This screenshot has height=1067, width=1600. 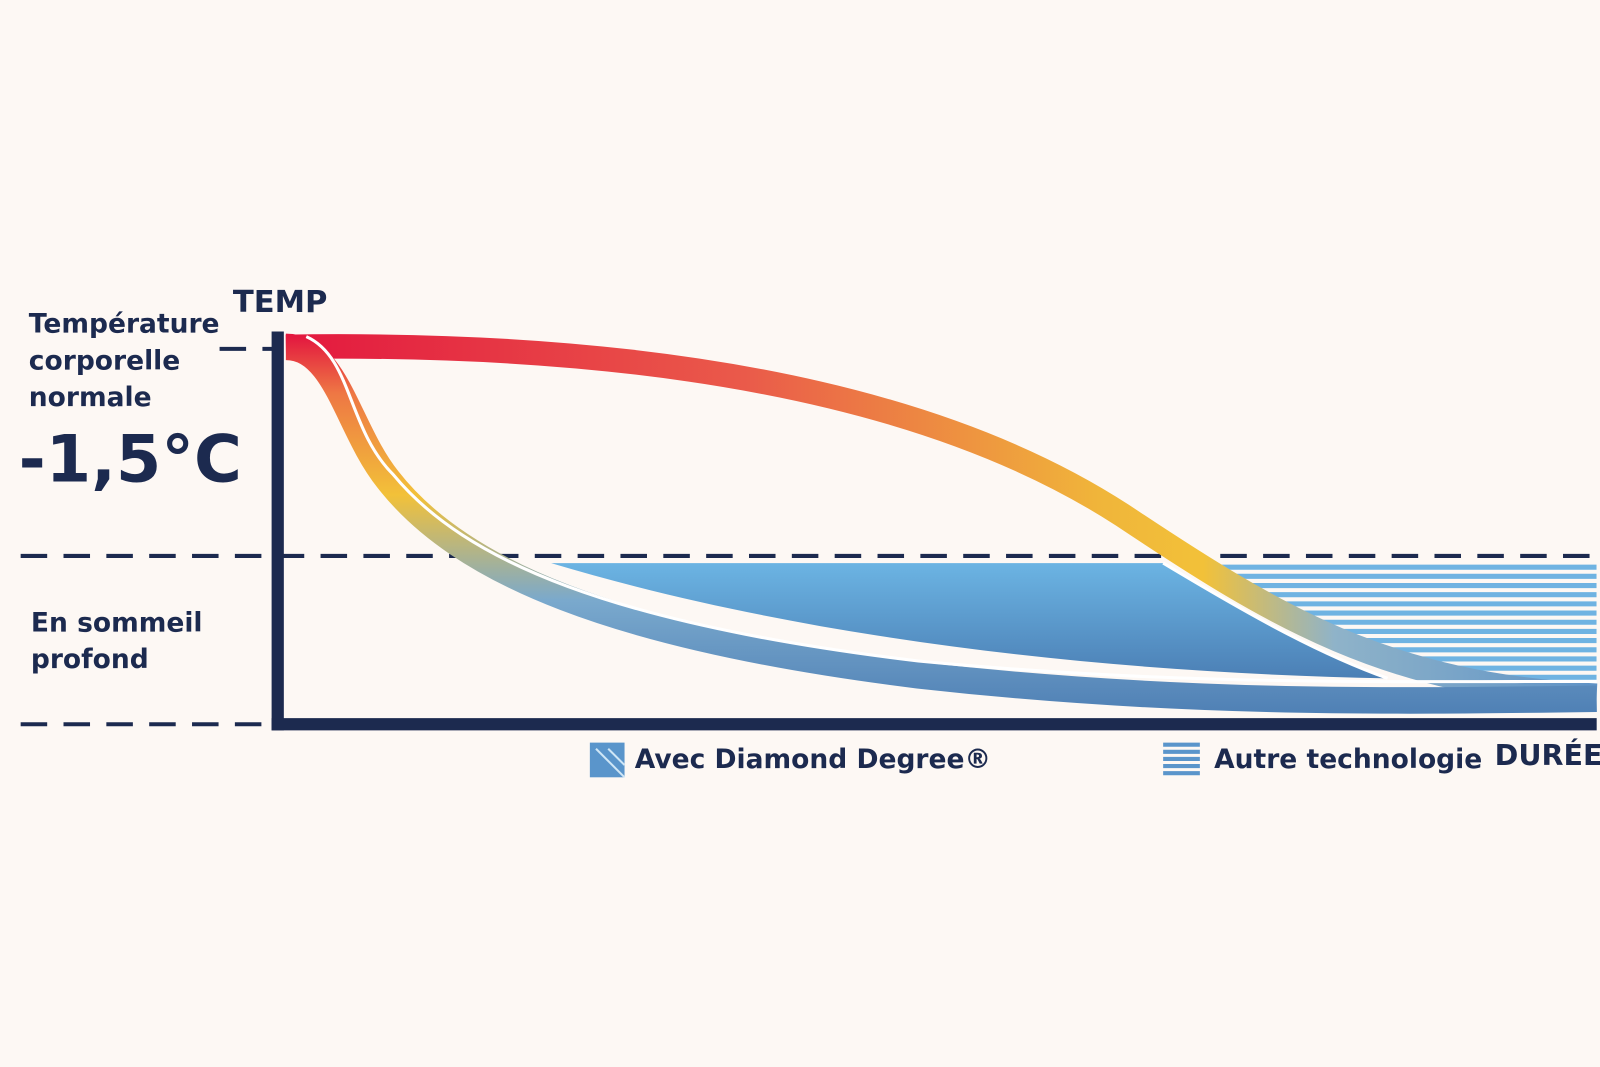 I want to click on diamond-area, so click(x=969, y=621).